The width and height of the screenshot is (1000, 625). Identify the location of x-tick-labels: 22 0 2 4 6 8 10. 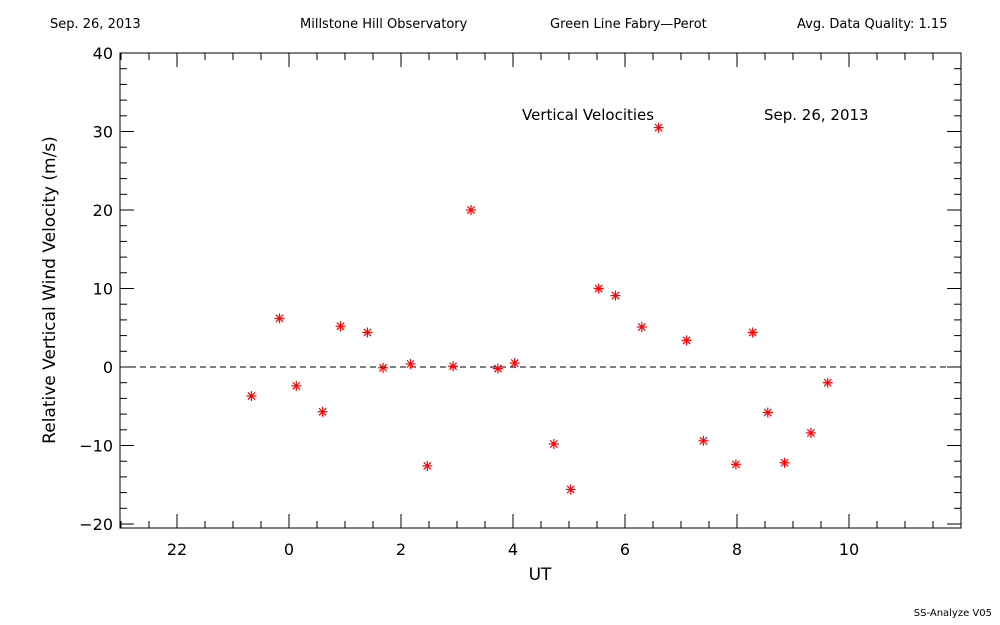
(513, 549).